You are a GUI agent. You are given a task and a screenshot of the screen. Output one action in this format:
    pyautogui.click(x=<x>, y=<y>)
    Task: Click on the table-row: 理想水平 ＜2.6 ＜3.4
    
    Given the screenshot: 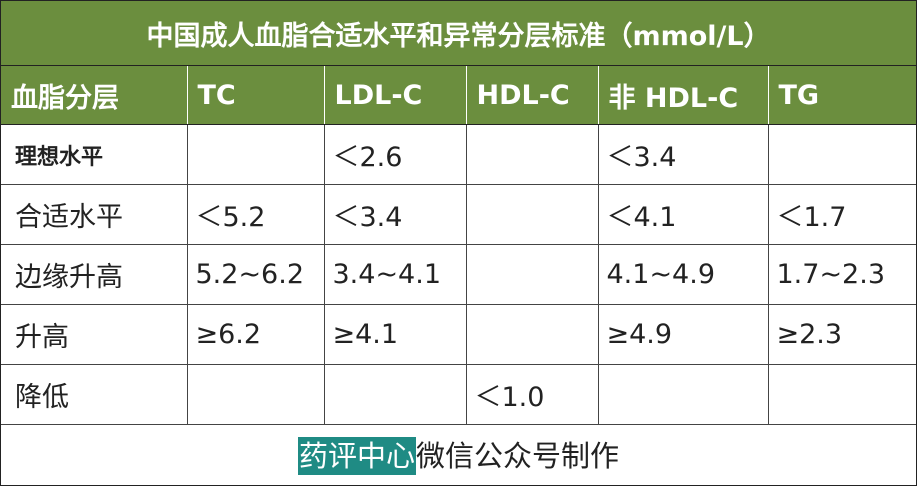 What is the action you would take?
    pyautogui.click(x=459, y=154)
    